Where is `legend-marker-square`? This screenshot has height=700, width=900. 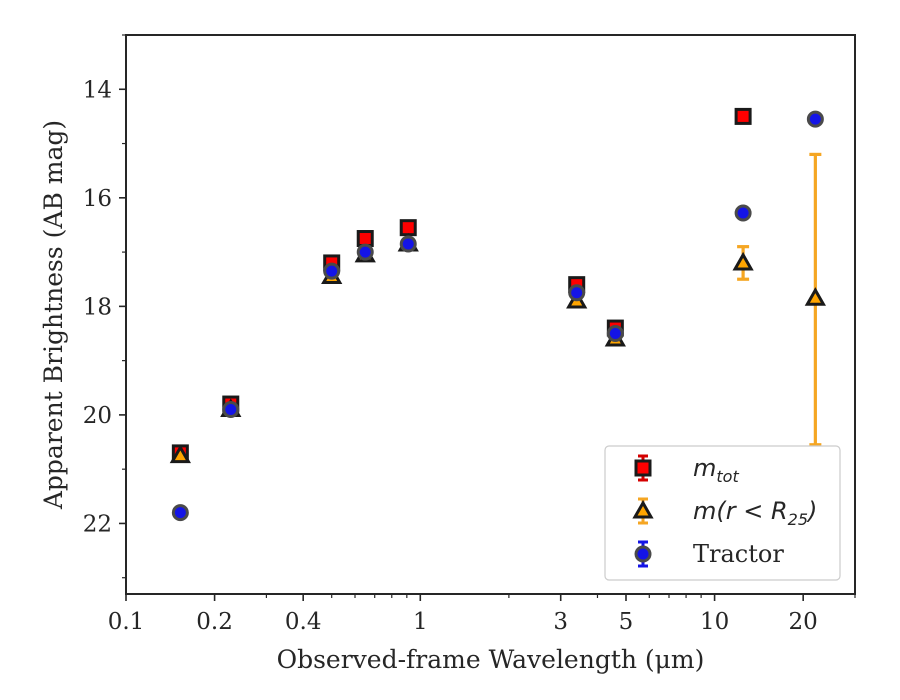 legend-marker-square is located at coordinates (643, 468).